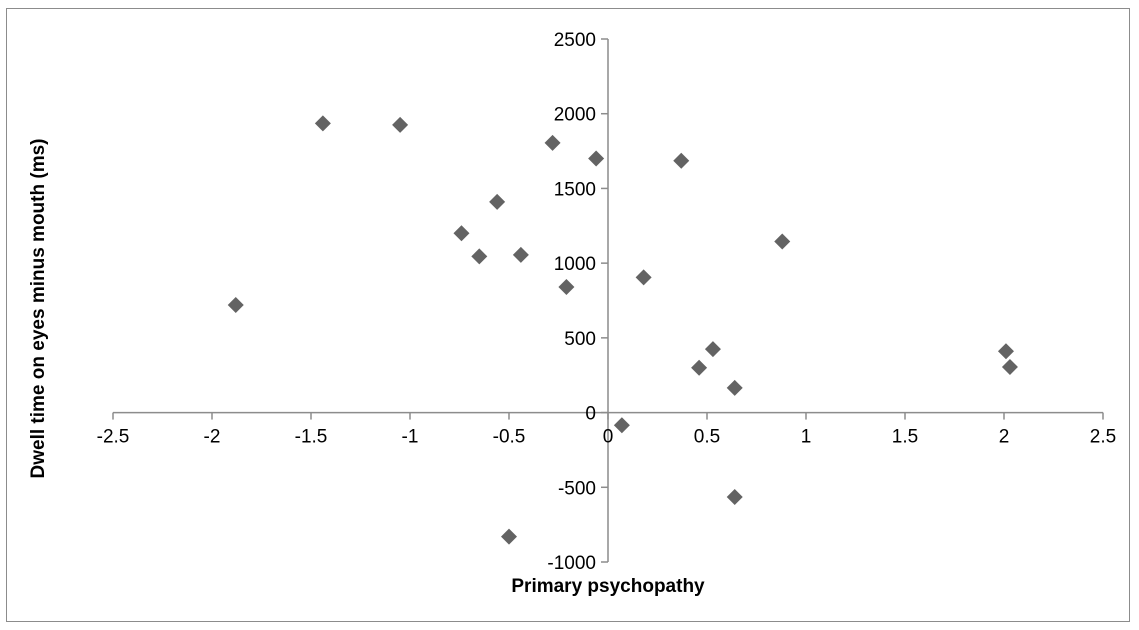 The image size is (1139, 630). What do you see at coordinates (410, 437) in the screenshot?
I see `x-tick-label: -1` at bounding box center [410, 437].